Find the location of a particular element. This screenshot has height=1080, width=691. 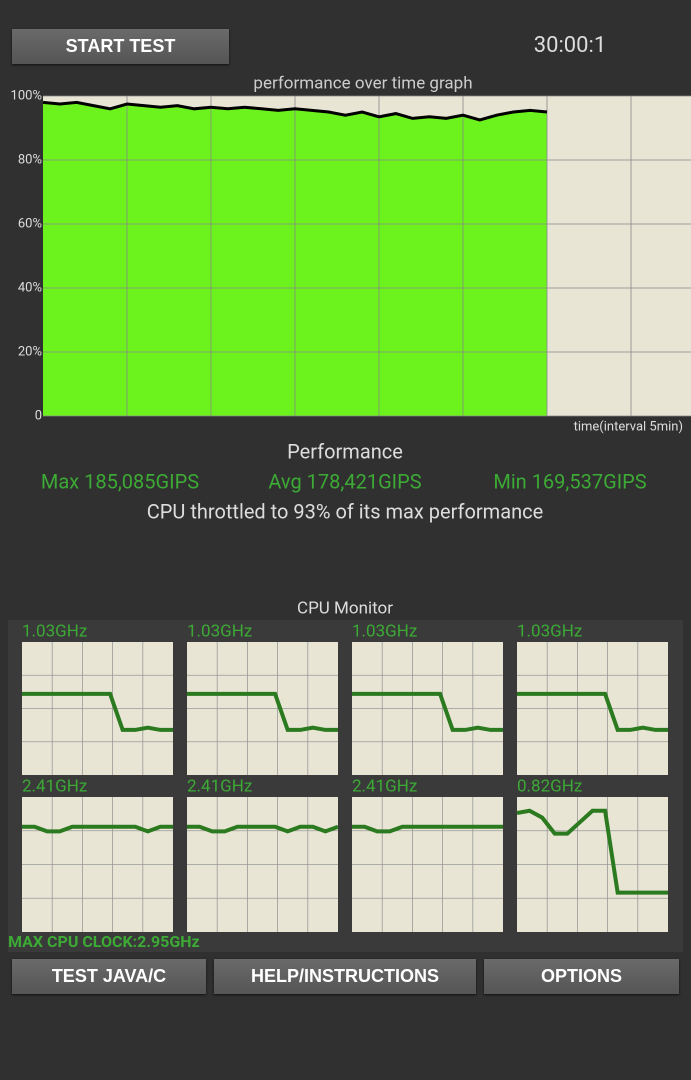

options-button: OPTIONS is located at coordinates (581, 976).